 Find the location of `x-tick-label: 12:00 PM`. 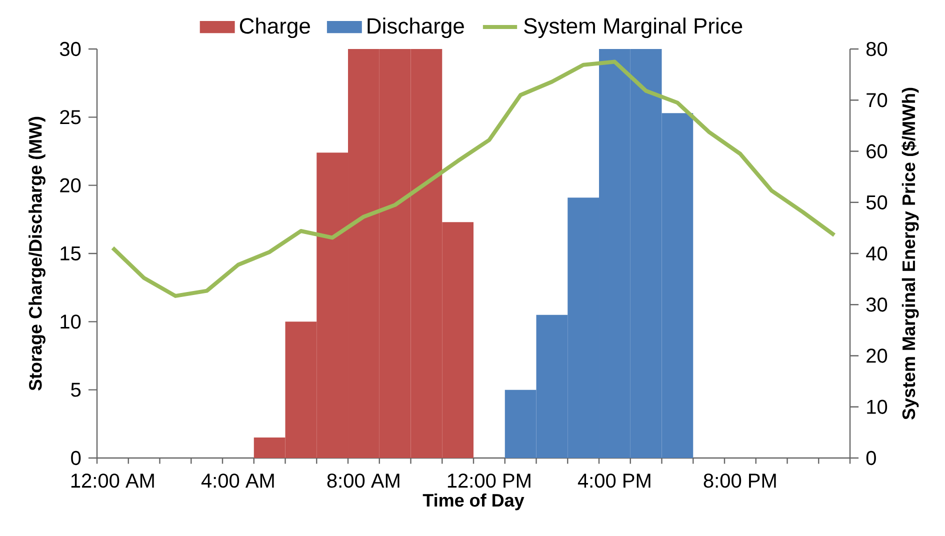

x-tick-label: 12:00 PM is located at coordinates (489, 481).